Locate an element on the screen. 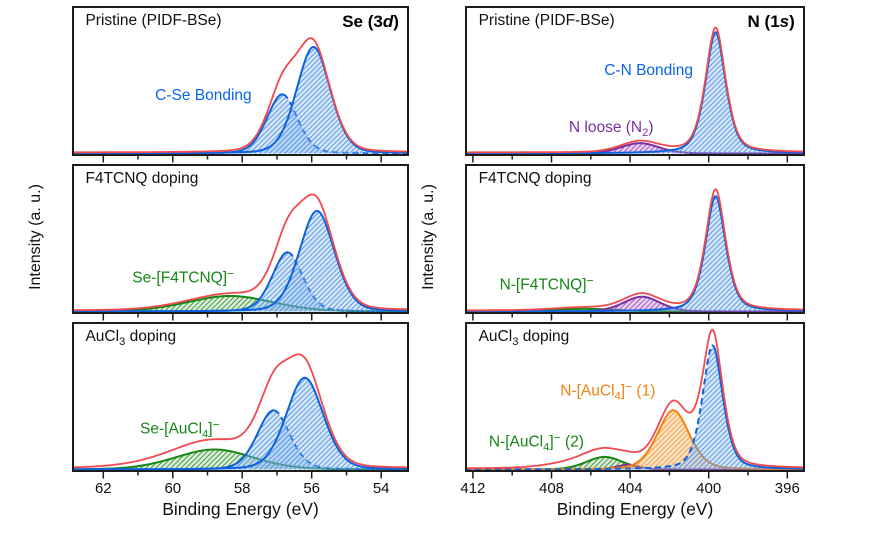  se3d-x-tick-labels: 62 60 58 56 54 is located at coordinates (240, 488).